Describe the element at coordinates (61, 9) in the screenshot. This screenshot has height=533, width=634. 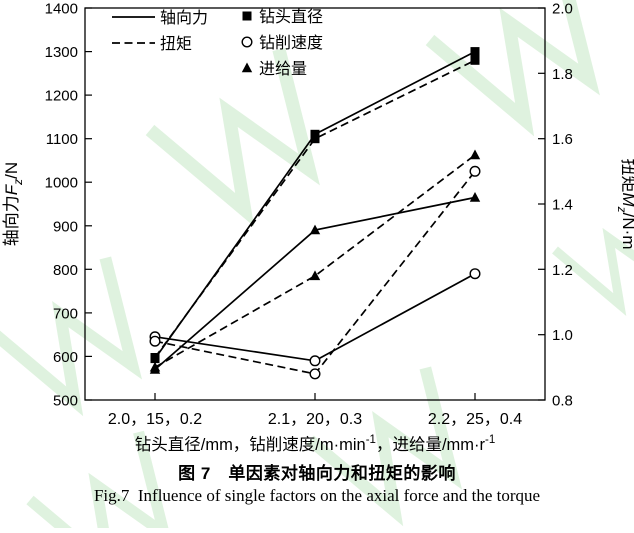
I see `svg-text: 1400` at that location.